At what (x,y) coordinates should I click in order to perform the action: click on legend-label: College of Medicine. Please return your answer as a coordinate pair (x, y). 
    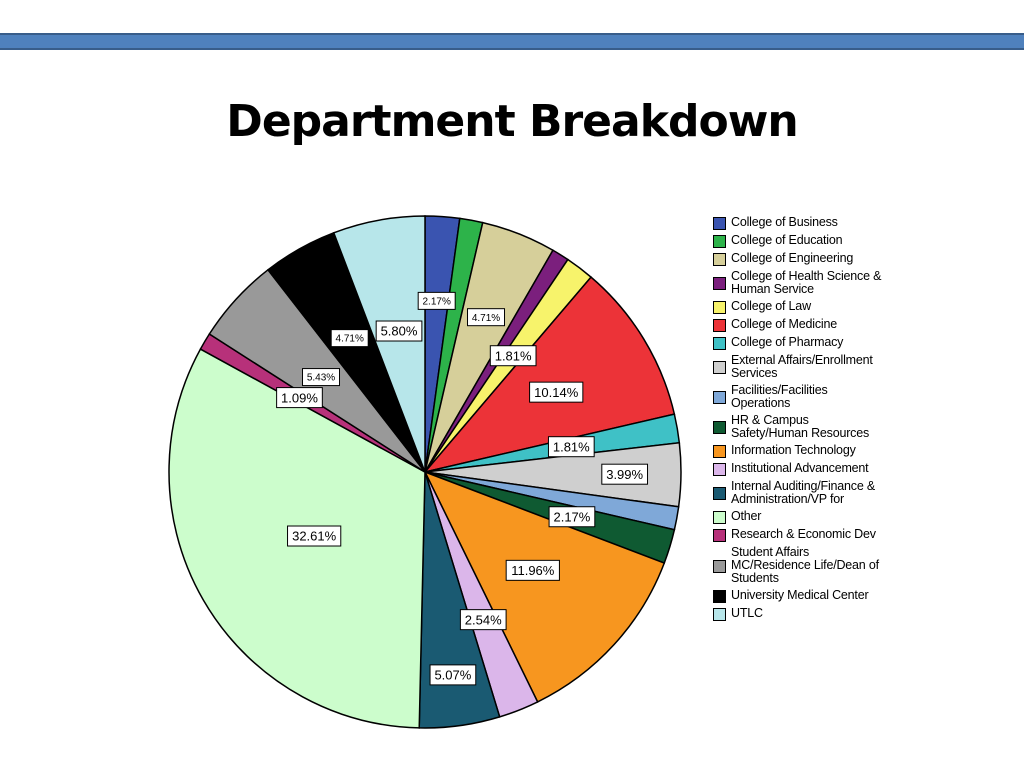
    Looking at the image, I should click on (784, 324).